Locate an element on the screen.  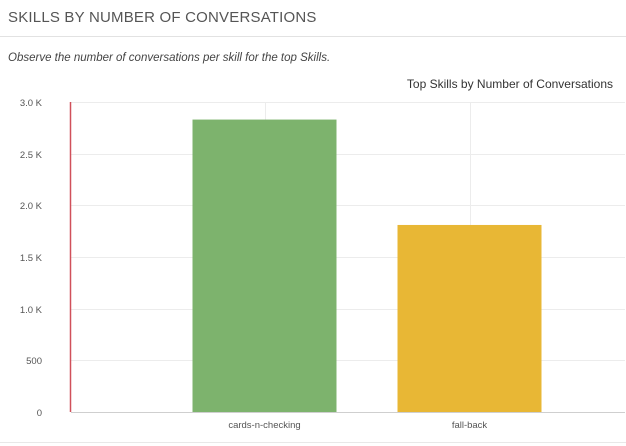
y-axis: 0 500 1.0 K 1.5 K 2.0 K 2.5 K 3.0 K is located at coordinates (46, 258).